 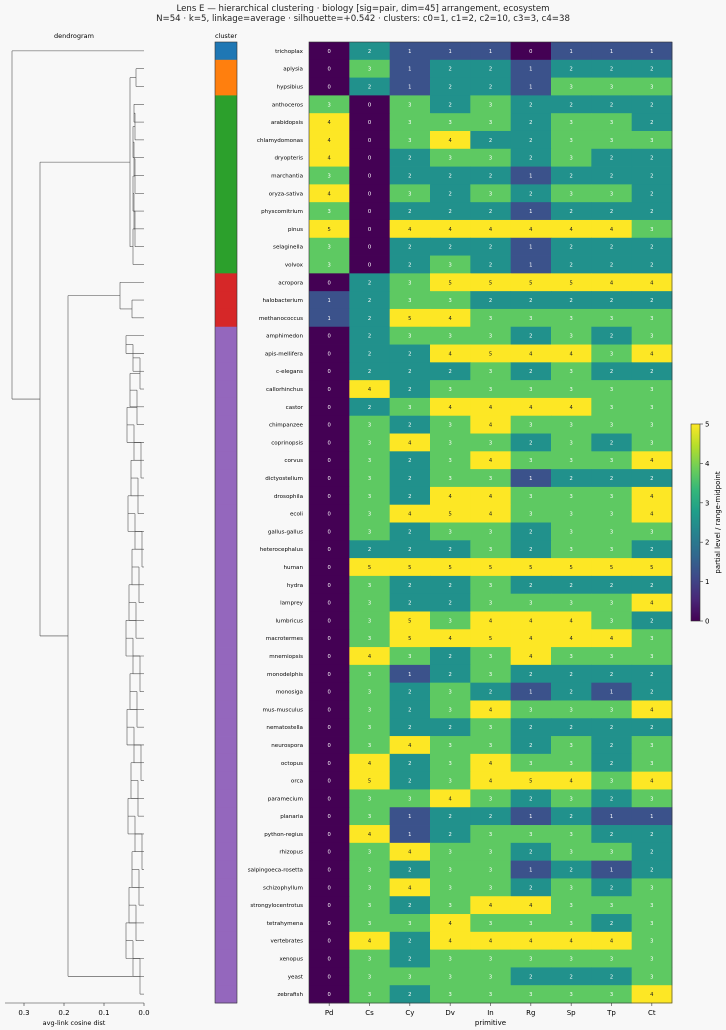 I want to click on row-label: vertebrates, so click(x=286, y=942).